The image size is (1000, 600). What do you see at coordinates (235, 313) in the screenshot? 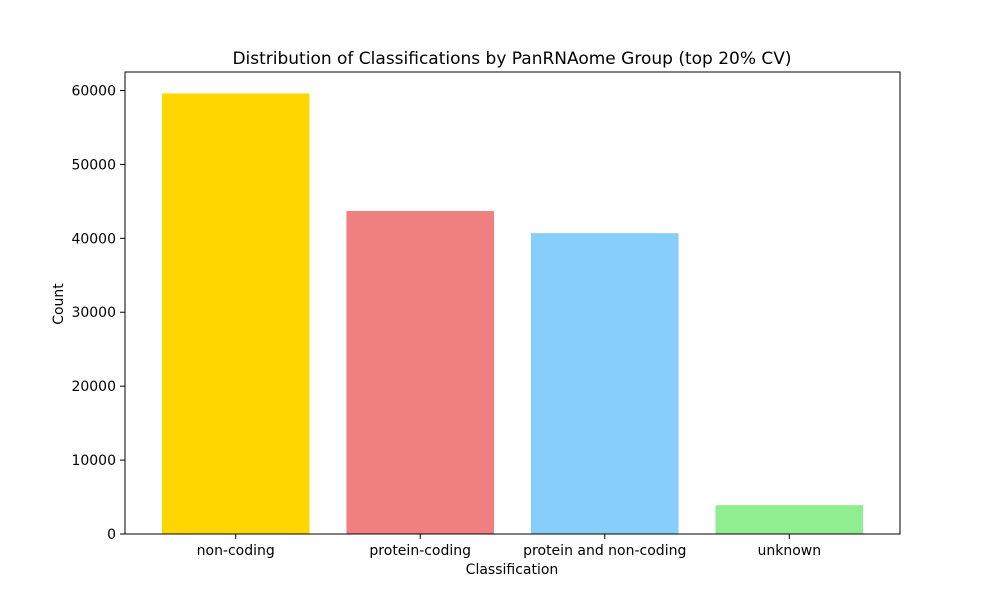
I see `bar-non-coding` at bounding box center [235, 313].